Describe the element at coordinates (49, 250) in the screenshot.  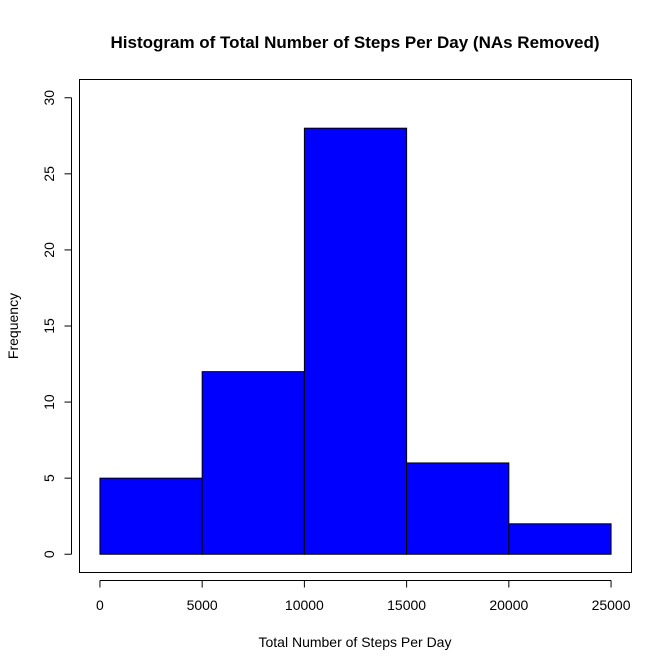
I see `y-tick-label-4: 20` at that location.